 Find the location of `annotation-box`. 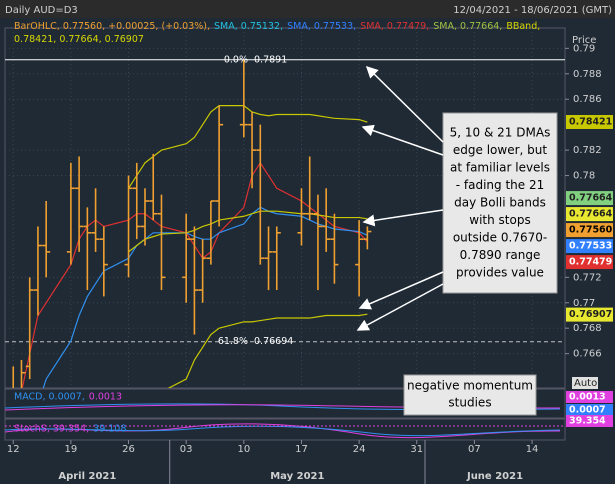

annotation-box is located at coordinates (500, 203).